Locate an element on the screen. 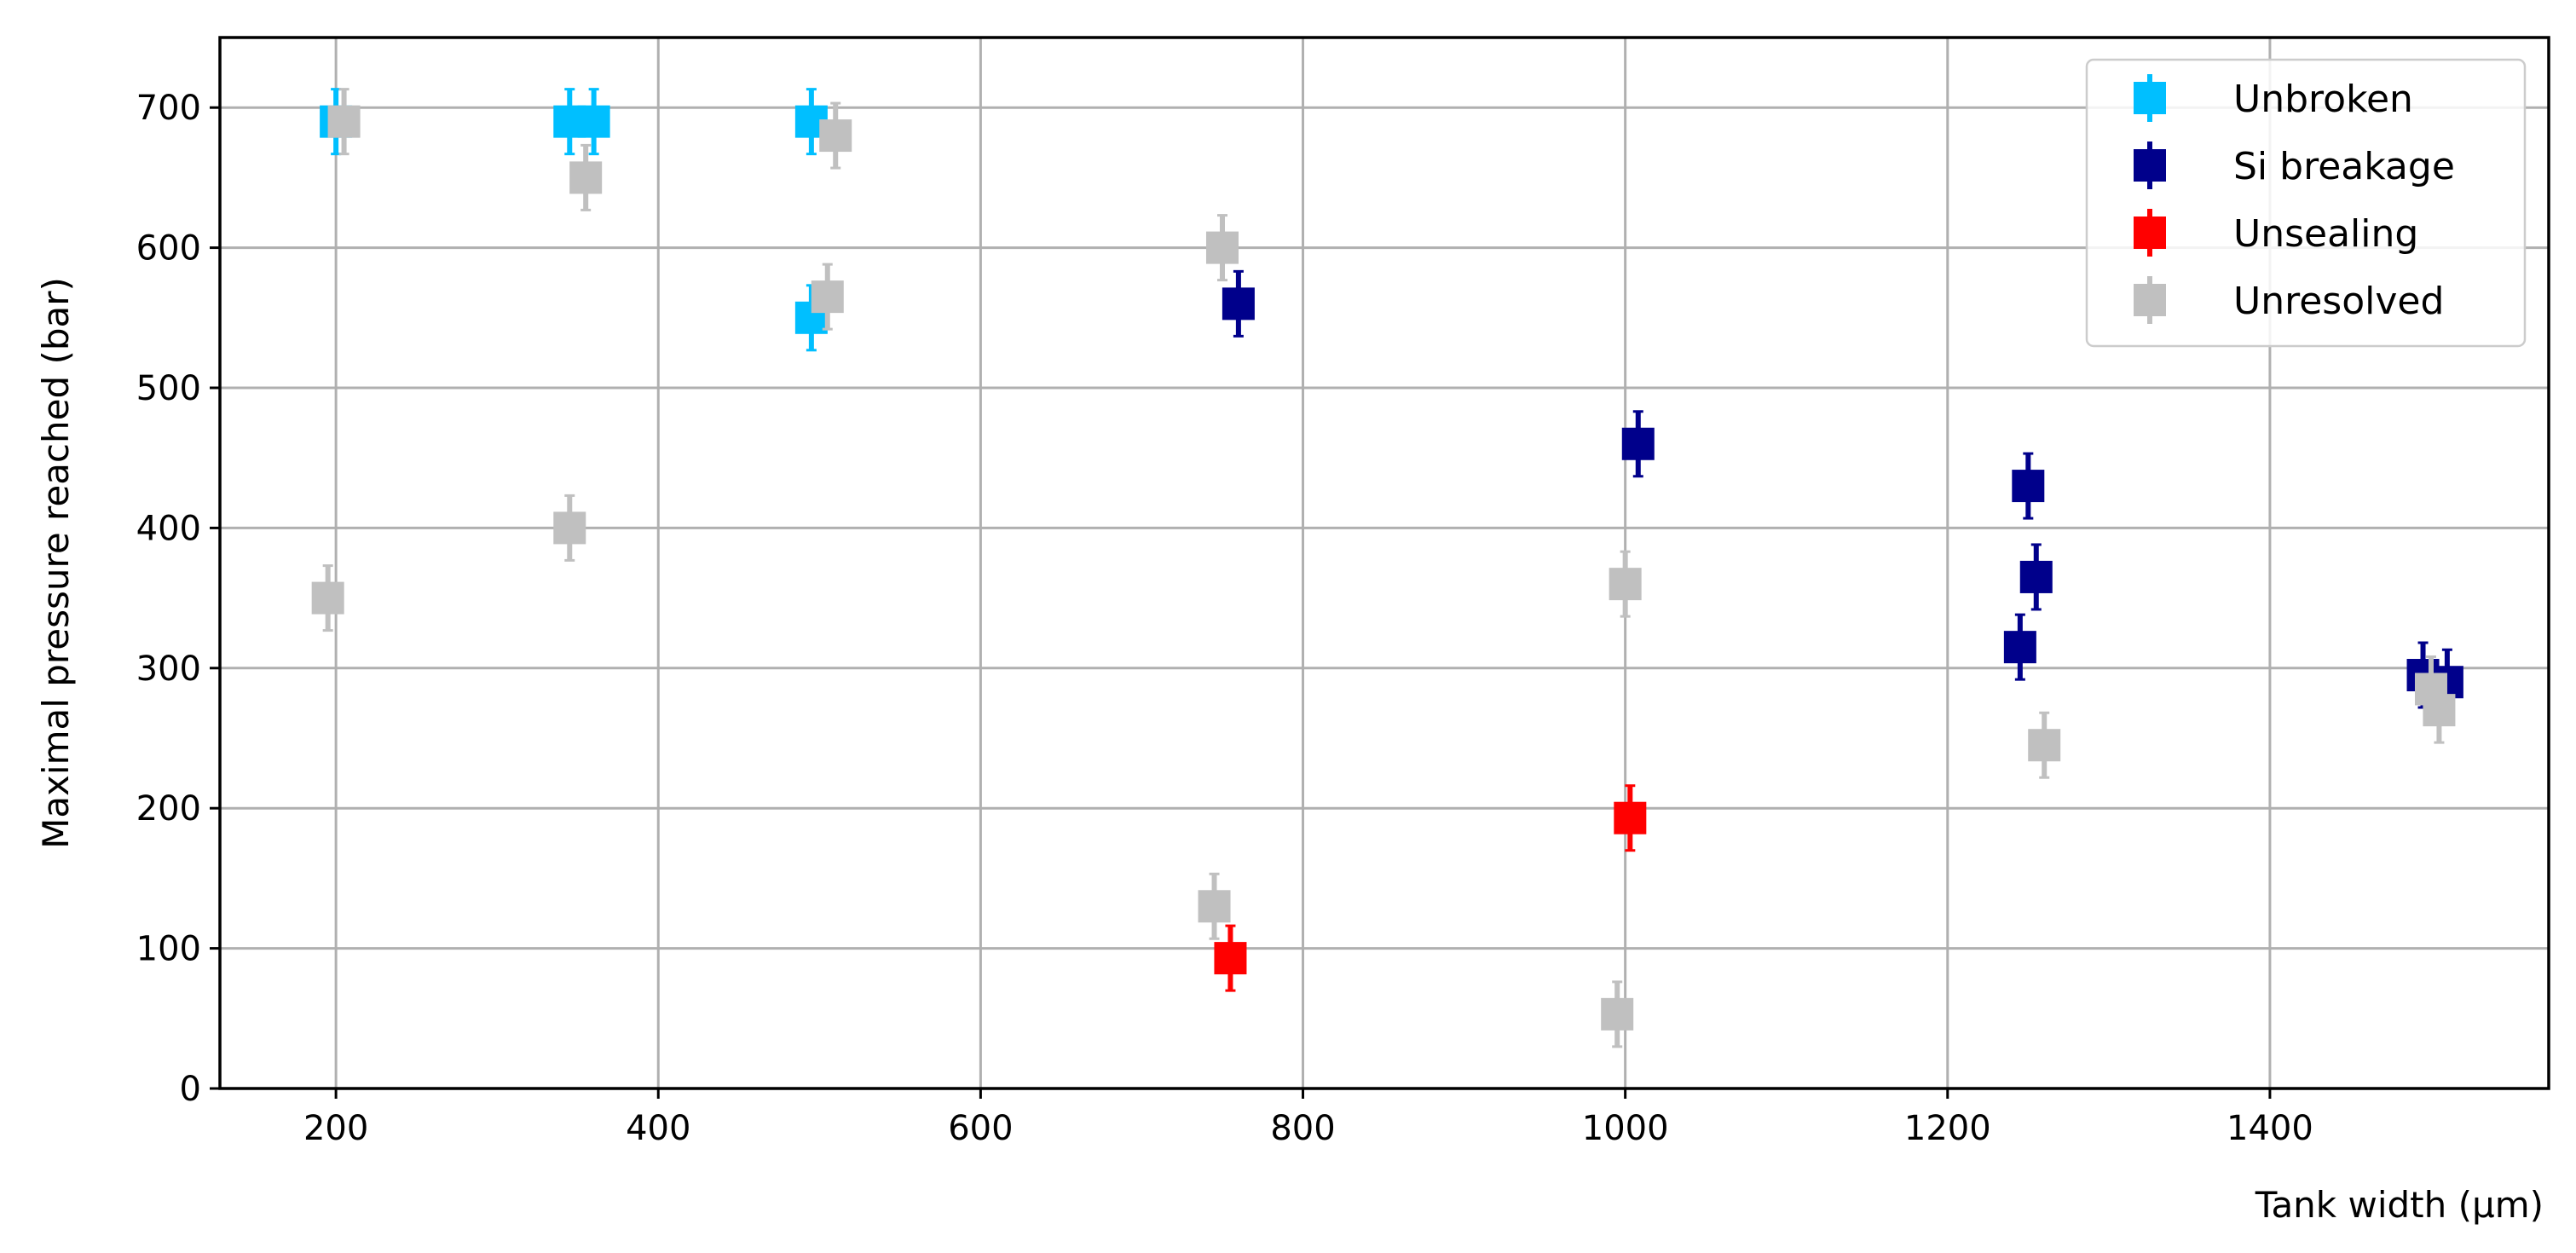  x-tick-label: 800 is located at coordinates (1302, 1128).